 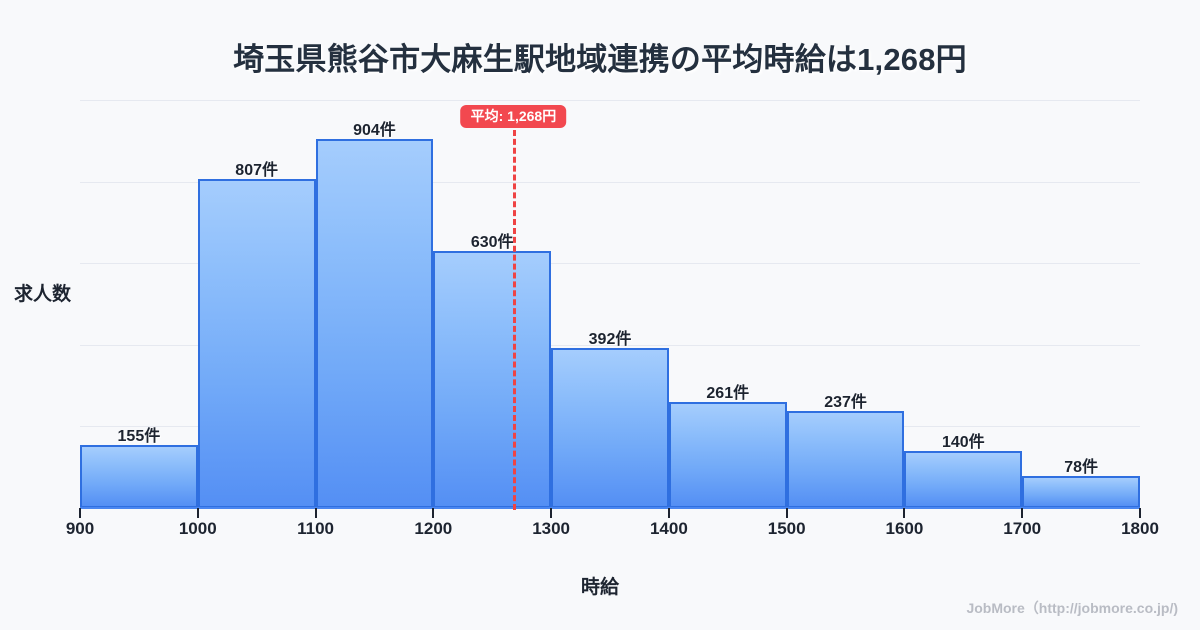 I want to click on bar-value-label: 807件, so click(x=256, y=170).